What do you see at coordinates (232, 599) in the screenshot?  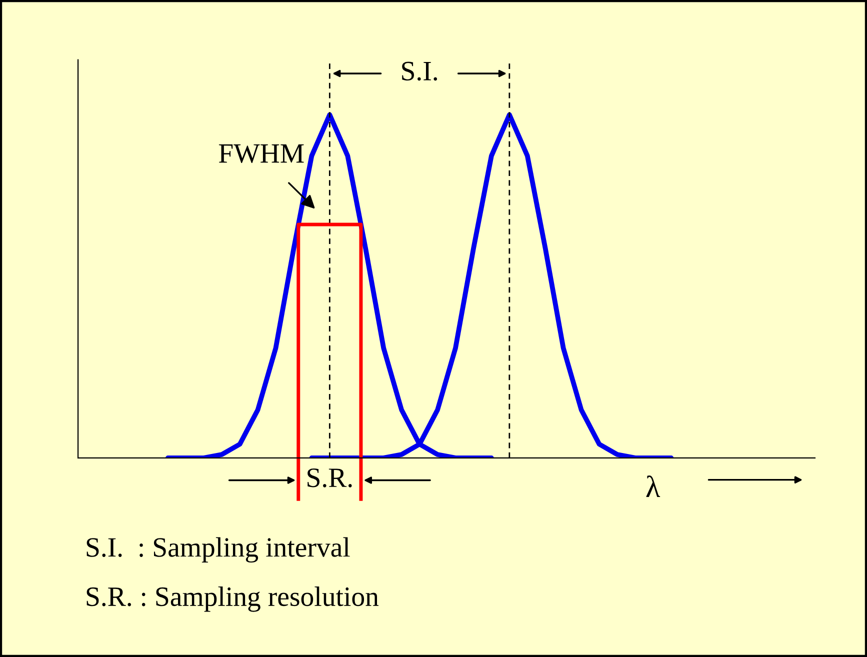 I see `text: S.R. : Sampling resolution` at bounding box center [232, 599].